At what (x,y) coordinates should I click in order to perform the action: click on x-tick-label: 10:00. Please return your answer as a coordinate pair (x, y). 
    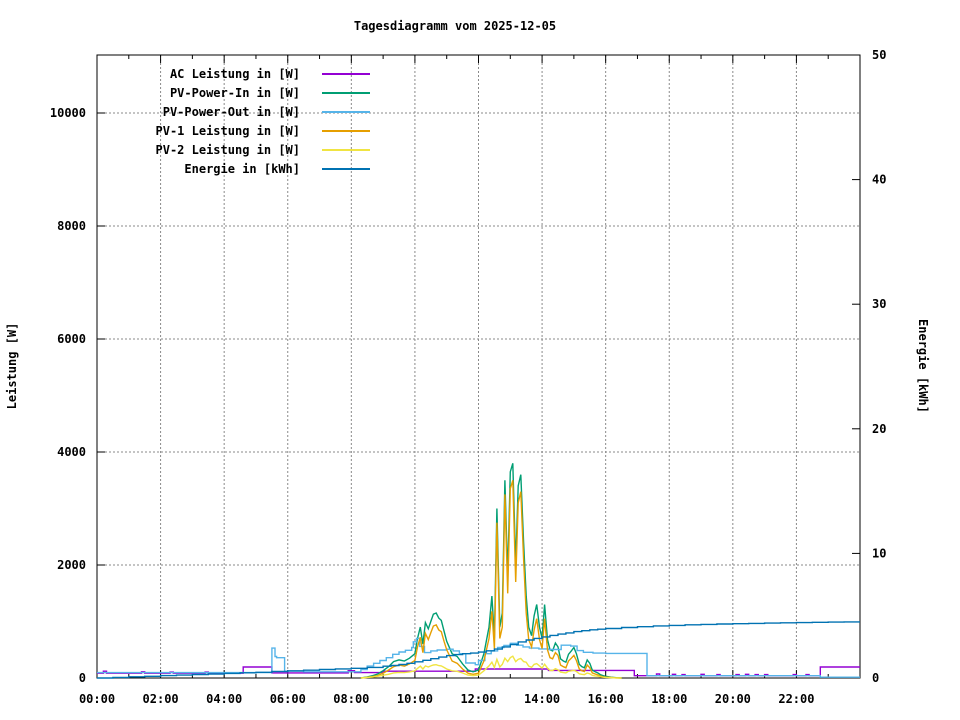
    Looking at the image, I should click on (415, 699).